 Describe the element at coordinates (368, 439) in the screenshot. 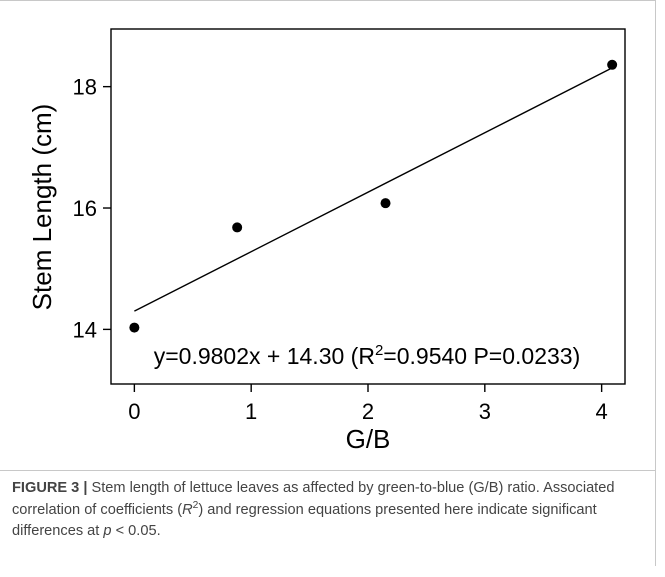

I see `x-axis-label: G/B` at that location.